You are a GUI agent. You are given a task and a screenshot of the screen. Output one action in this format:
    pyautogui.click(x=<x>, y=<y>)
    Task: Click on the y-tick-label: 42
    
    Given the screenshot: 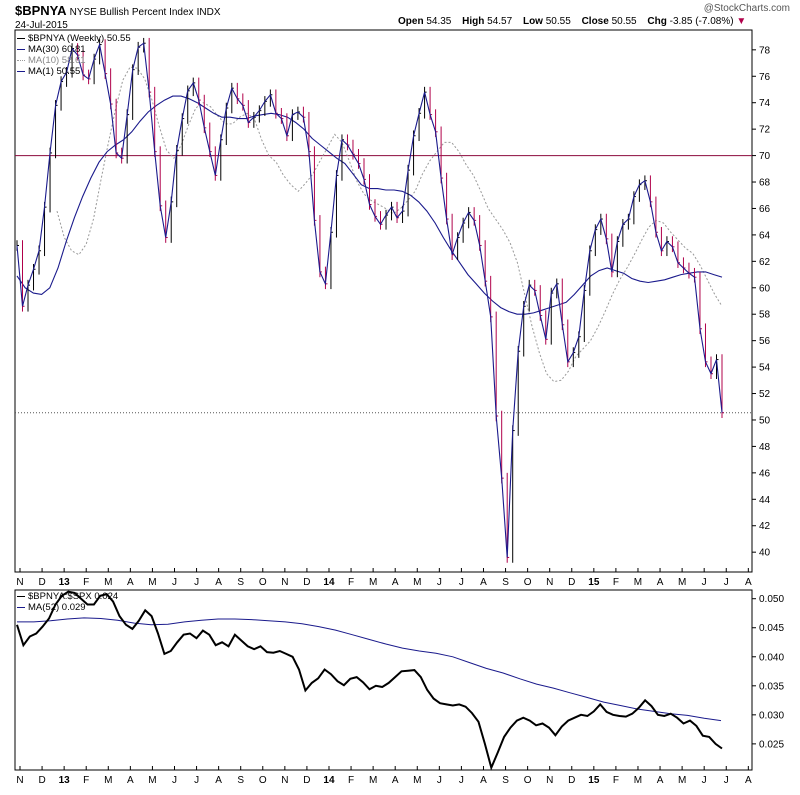 What is the action you would take?
    pyautogui.click(x=765, y=526)
    